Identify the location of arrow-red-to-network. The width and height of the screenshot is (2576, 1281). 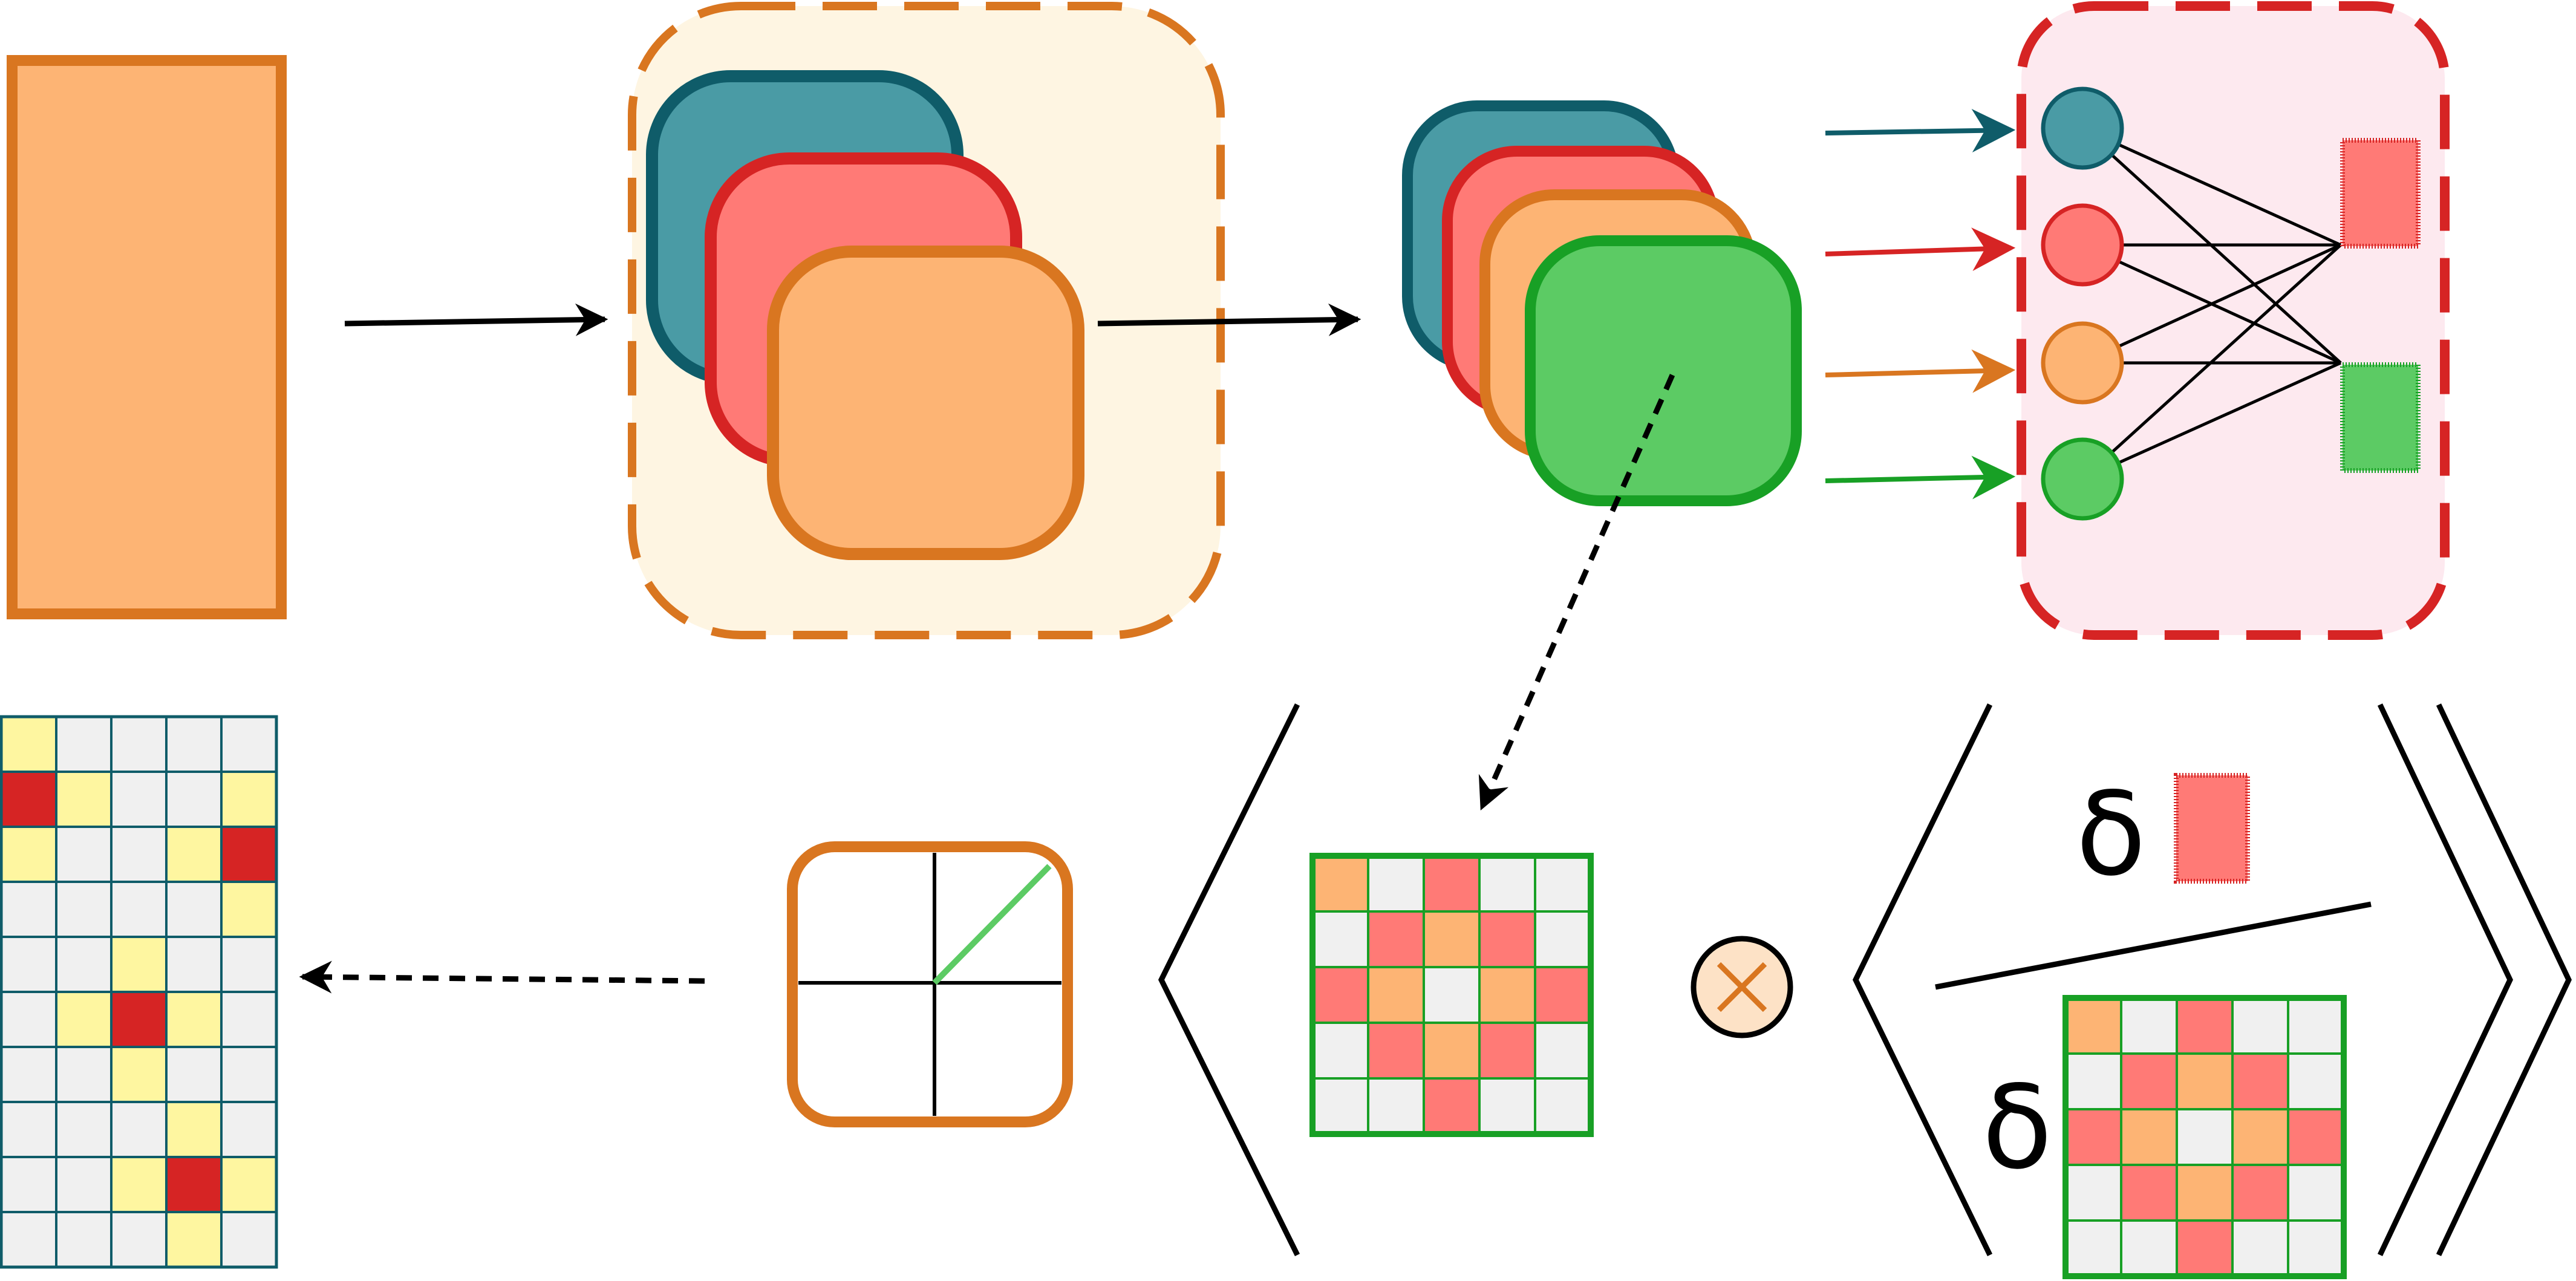
(1920, 249).